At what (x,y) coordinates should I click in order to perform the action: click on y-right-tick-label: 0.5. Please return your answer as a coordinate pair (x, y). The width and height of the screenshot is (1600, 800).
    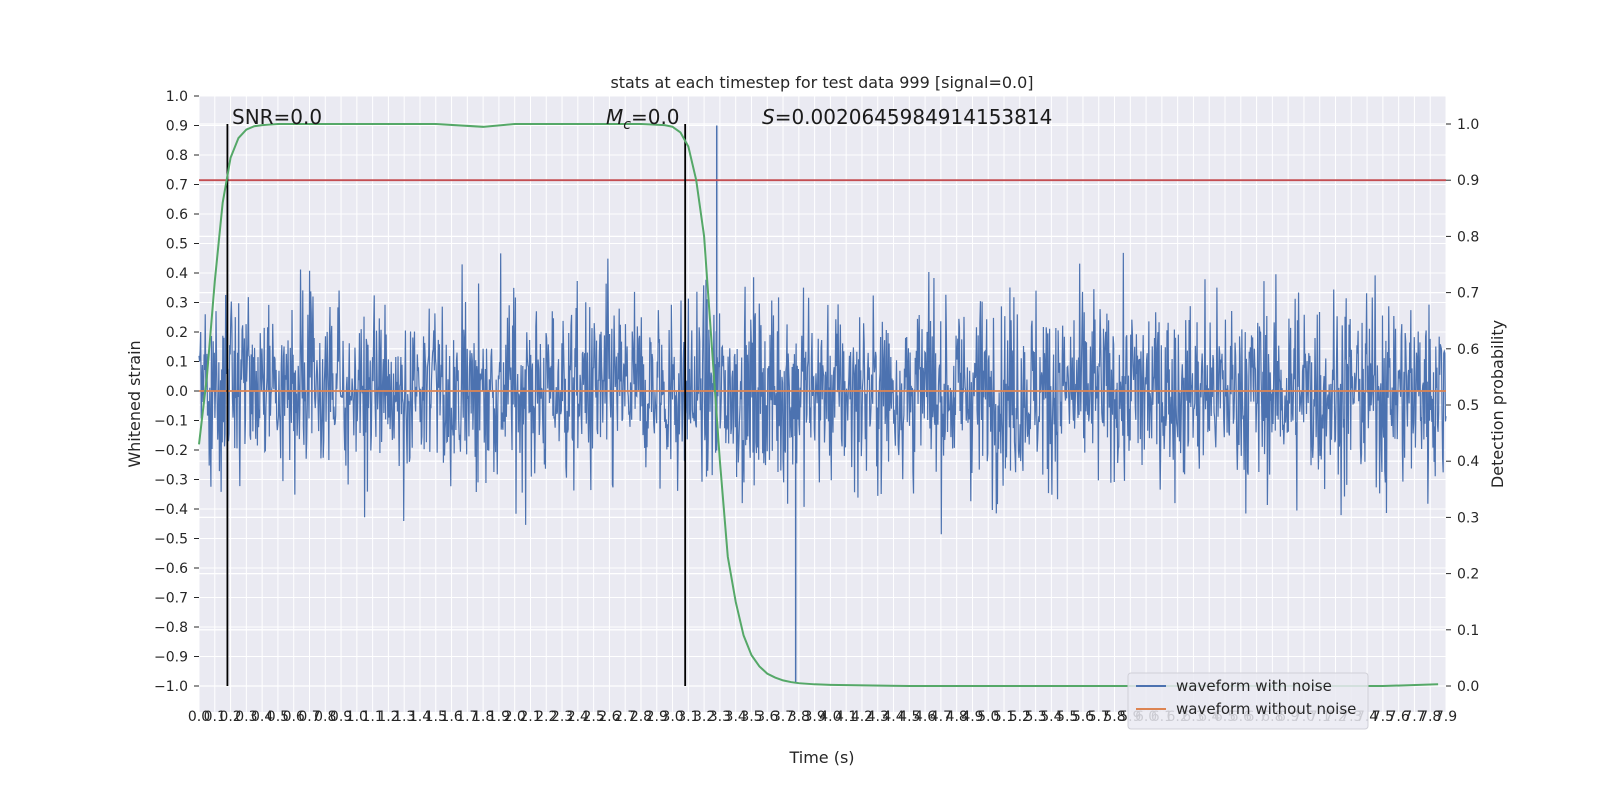
    Looking at the image, I should click on (1468, 406).